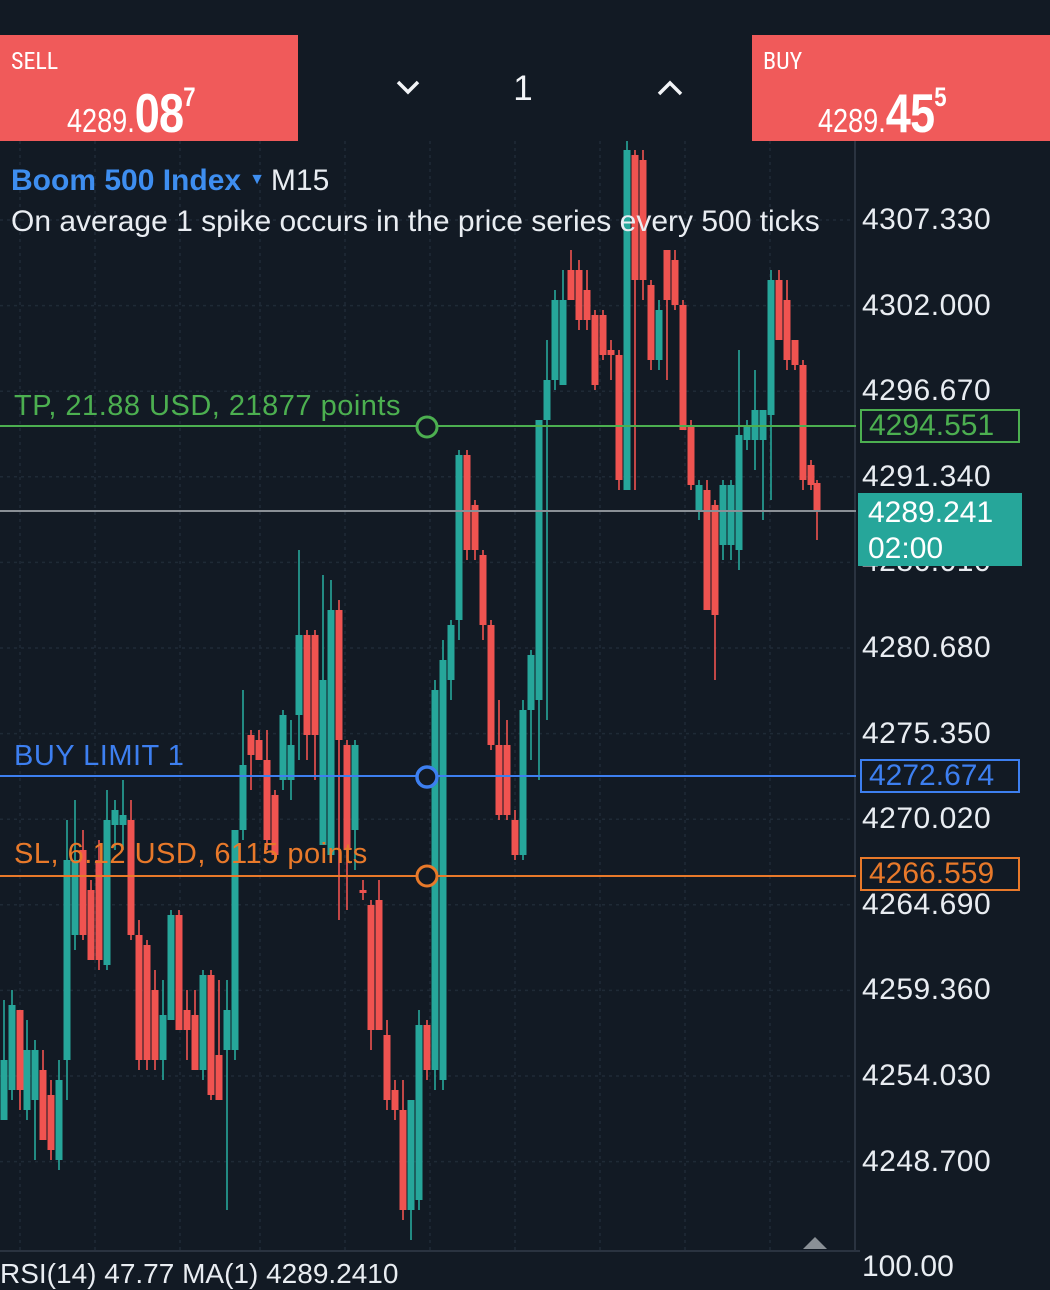  I want to click on expand-arrow-icon, so click(815, 1243).